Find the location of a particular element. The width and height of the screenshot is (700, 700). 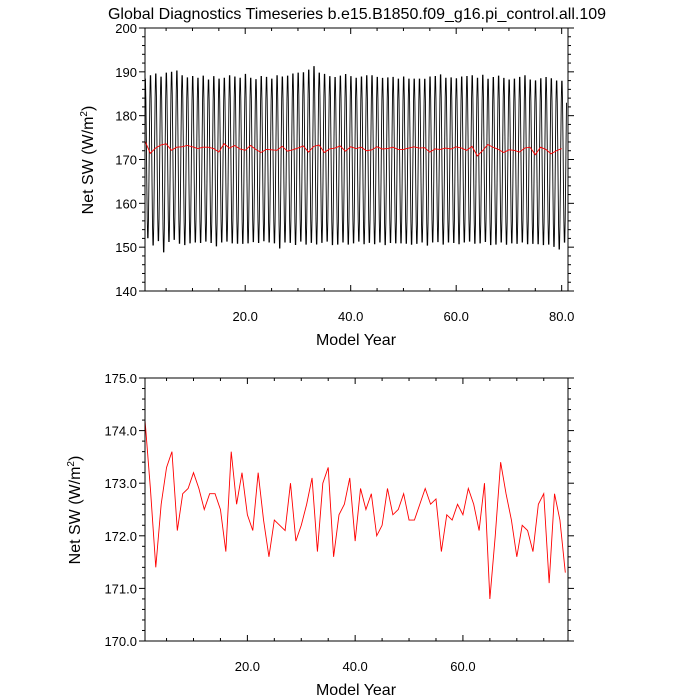

y-tick-label: 180 is located at coordinates (126, 116).